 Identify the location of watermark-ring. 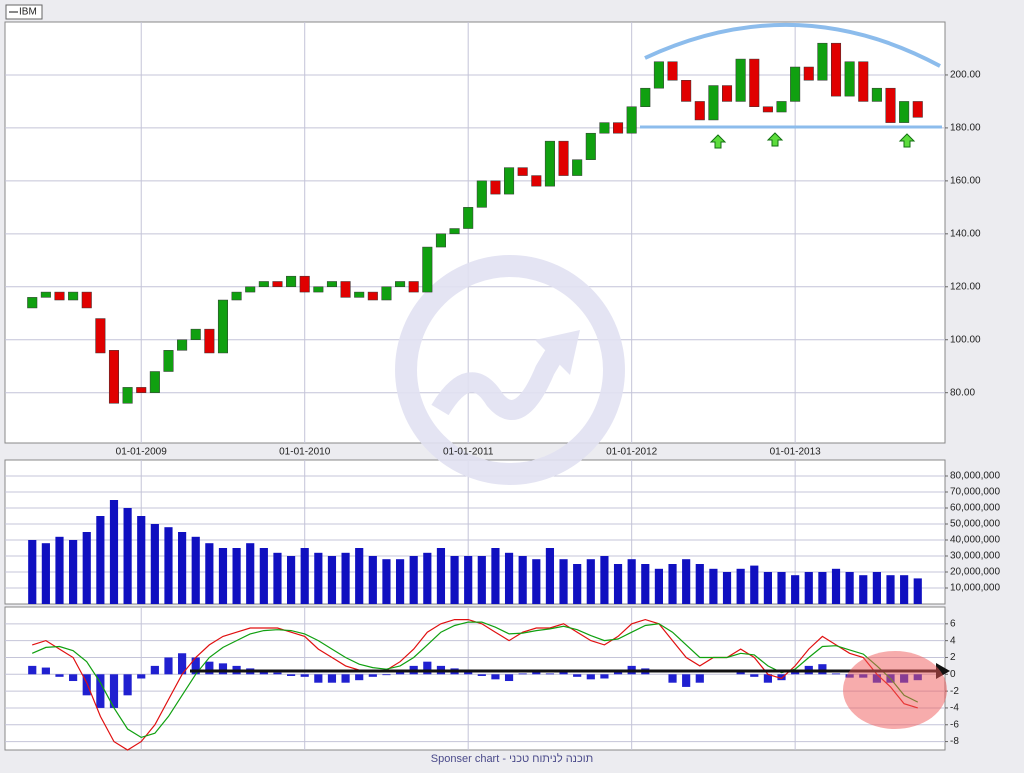
(510, 370).